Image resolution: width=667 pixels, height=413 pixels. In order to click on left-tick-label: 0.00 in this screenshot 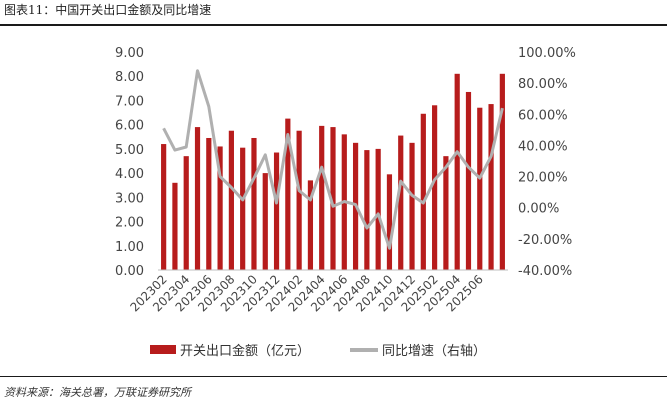, I will do `click(129, 271)`.